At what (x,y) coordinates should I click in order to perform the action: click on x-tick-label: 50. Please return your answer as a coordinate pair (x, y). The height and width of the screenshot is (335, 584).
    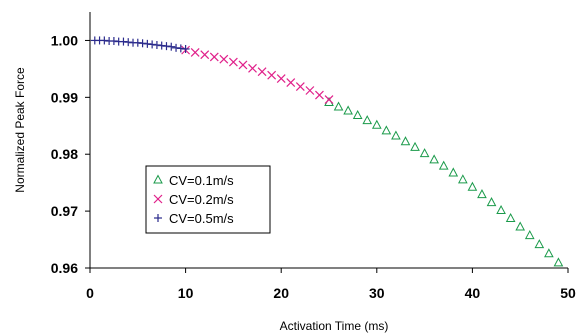
    Looking at the image, I should click on (568, 293).